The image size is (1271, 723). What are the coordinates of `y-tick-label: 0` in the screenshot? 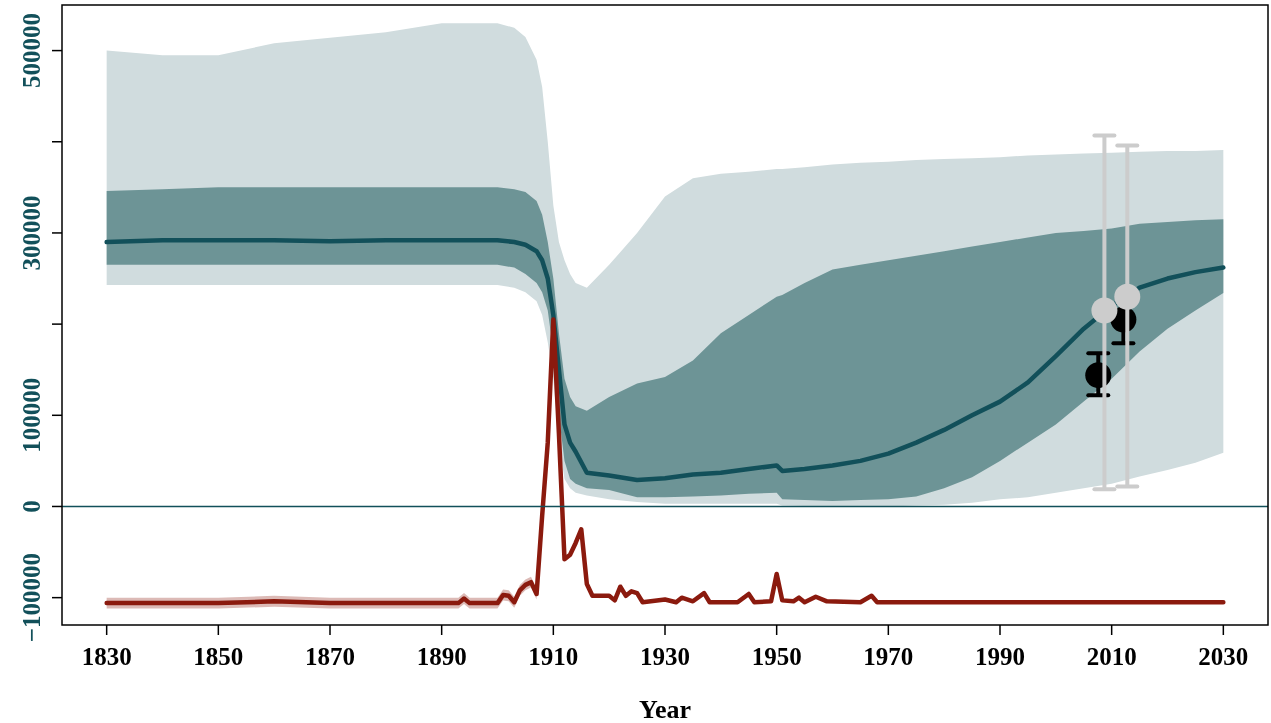 It's located at (31, 506).